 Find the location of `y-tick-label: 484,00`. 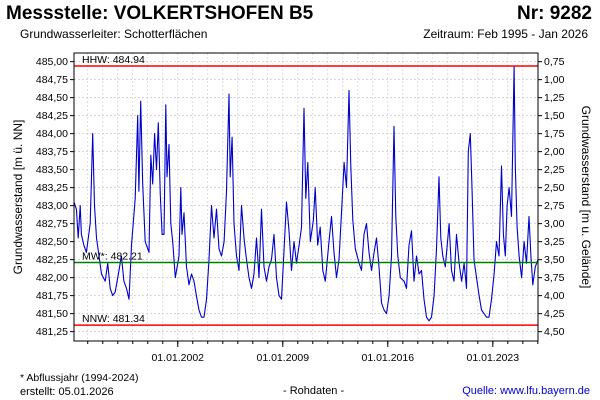

y-tick-label: 484,00 is located at coordinates (52, 134).